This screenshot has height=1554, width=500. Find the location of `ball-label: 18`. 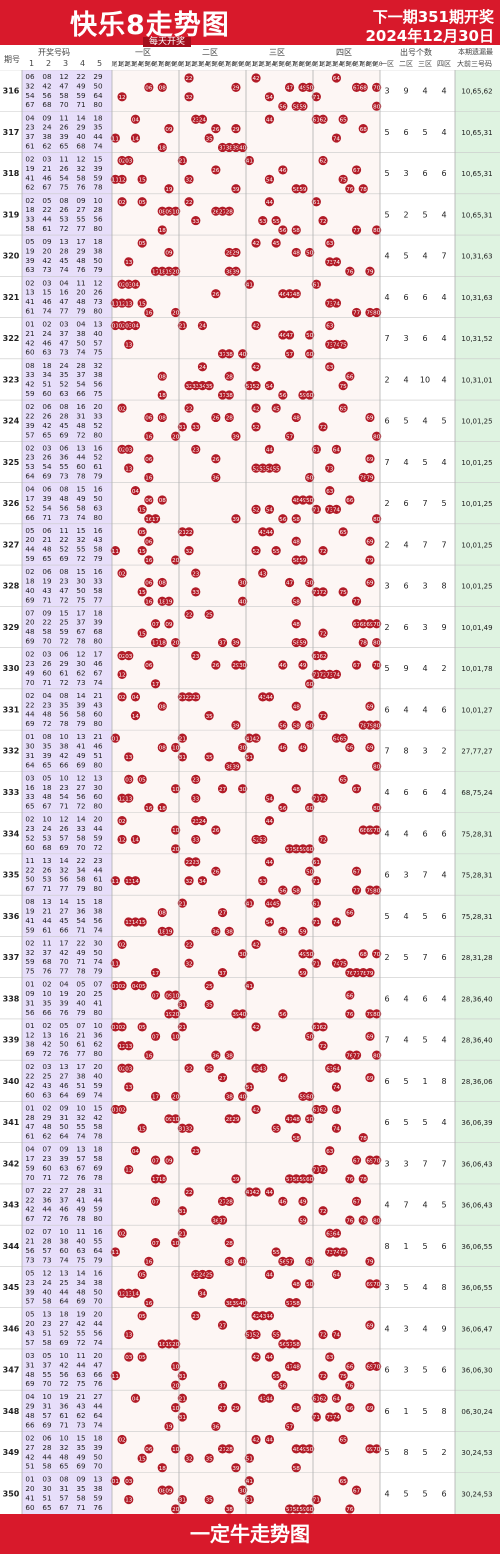

ball-label: 18 is located at coordinates (163, 644).